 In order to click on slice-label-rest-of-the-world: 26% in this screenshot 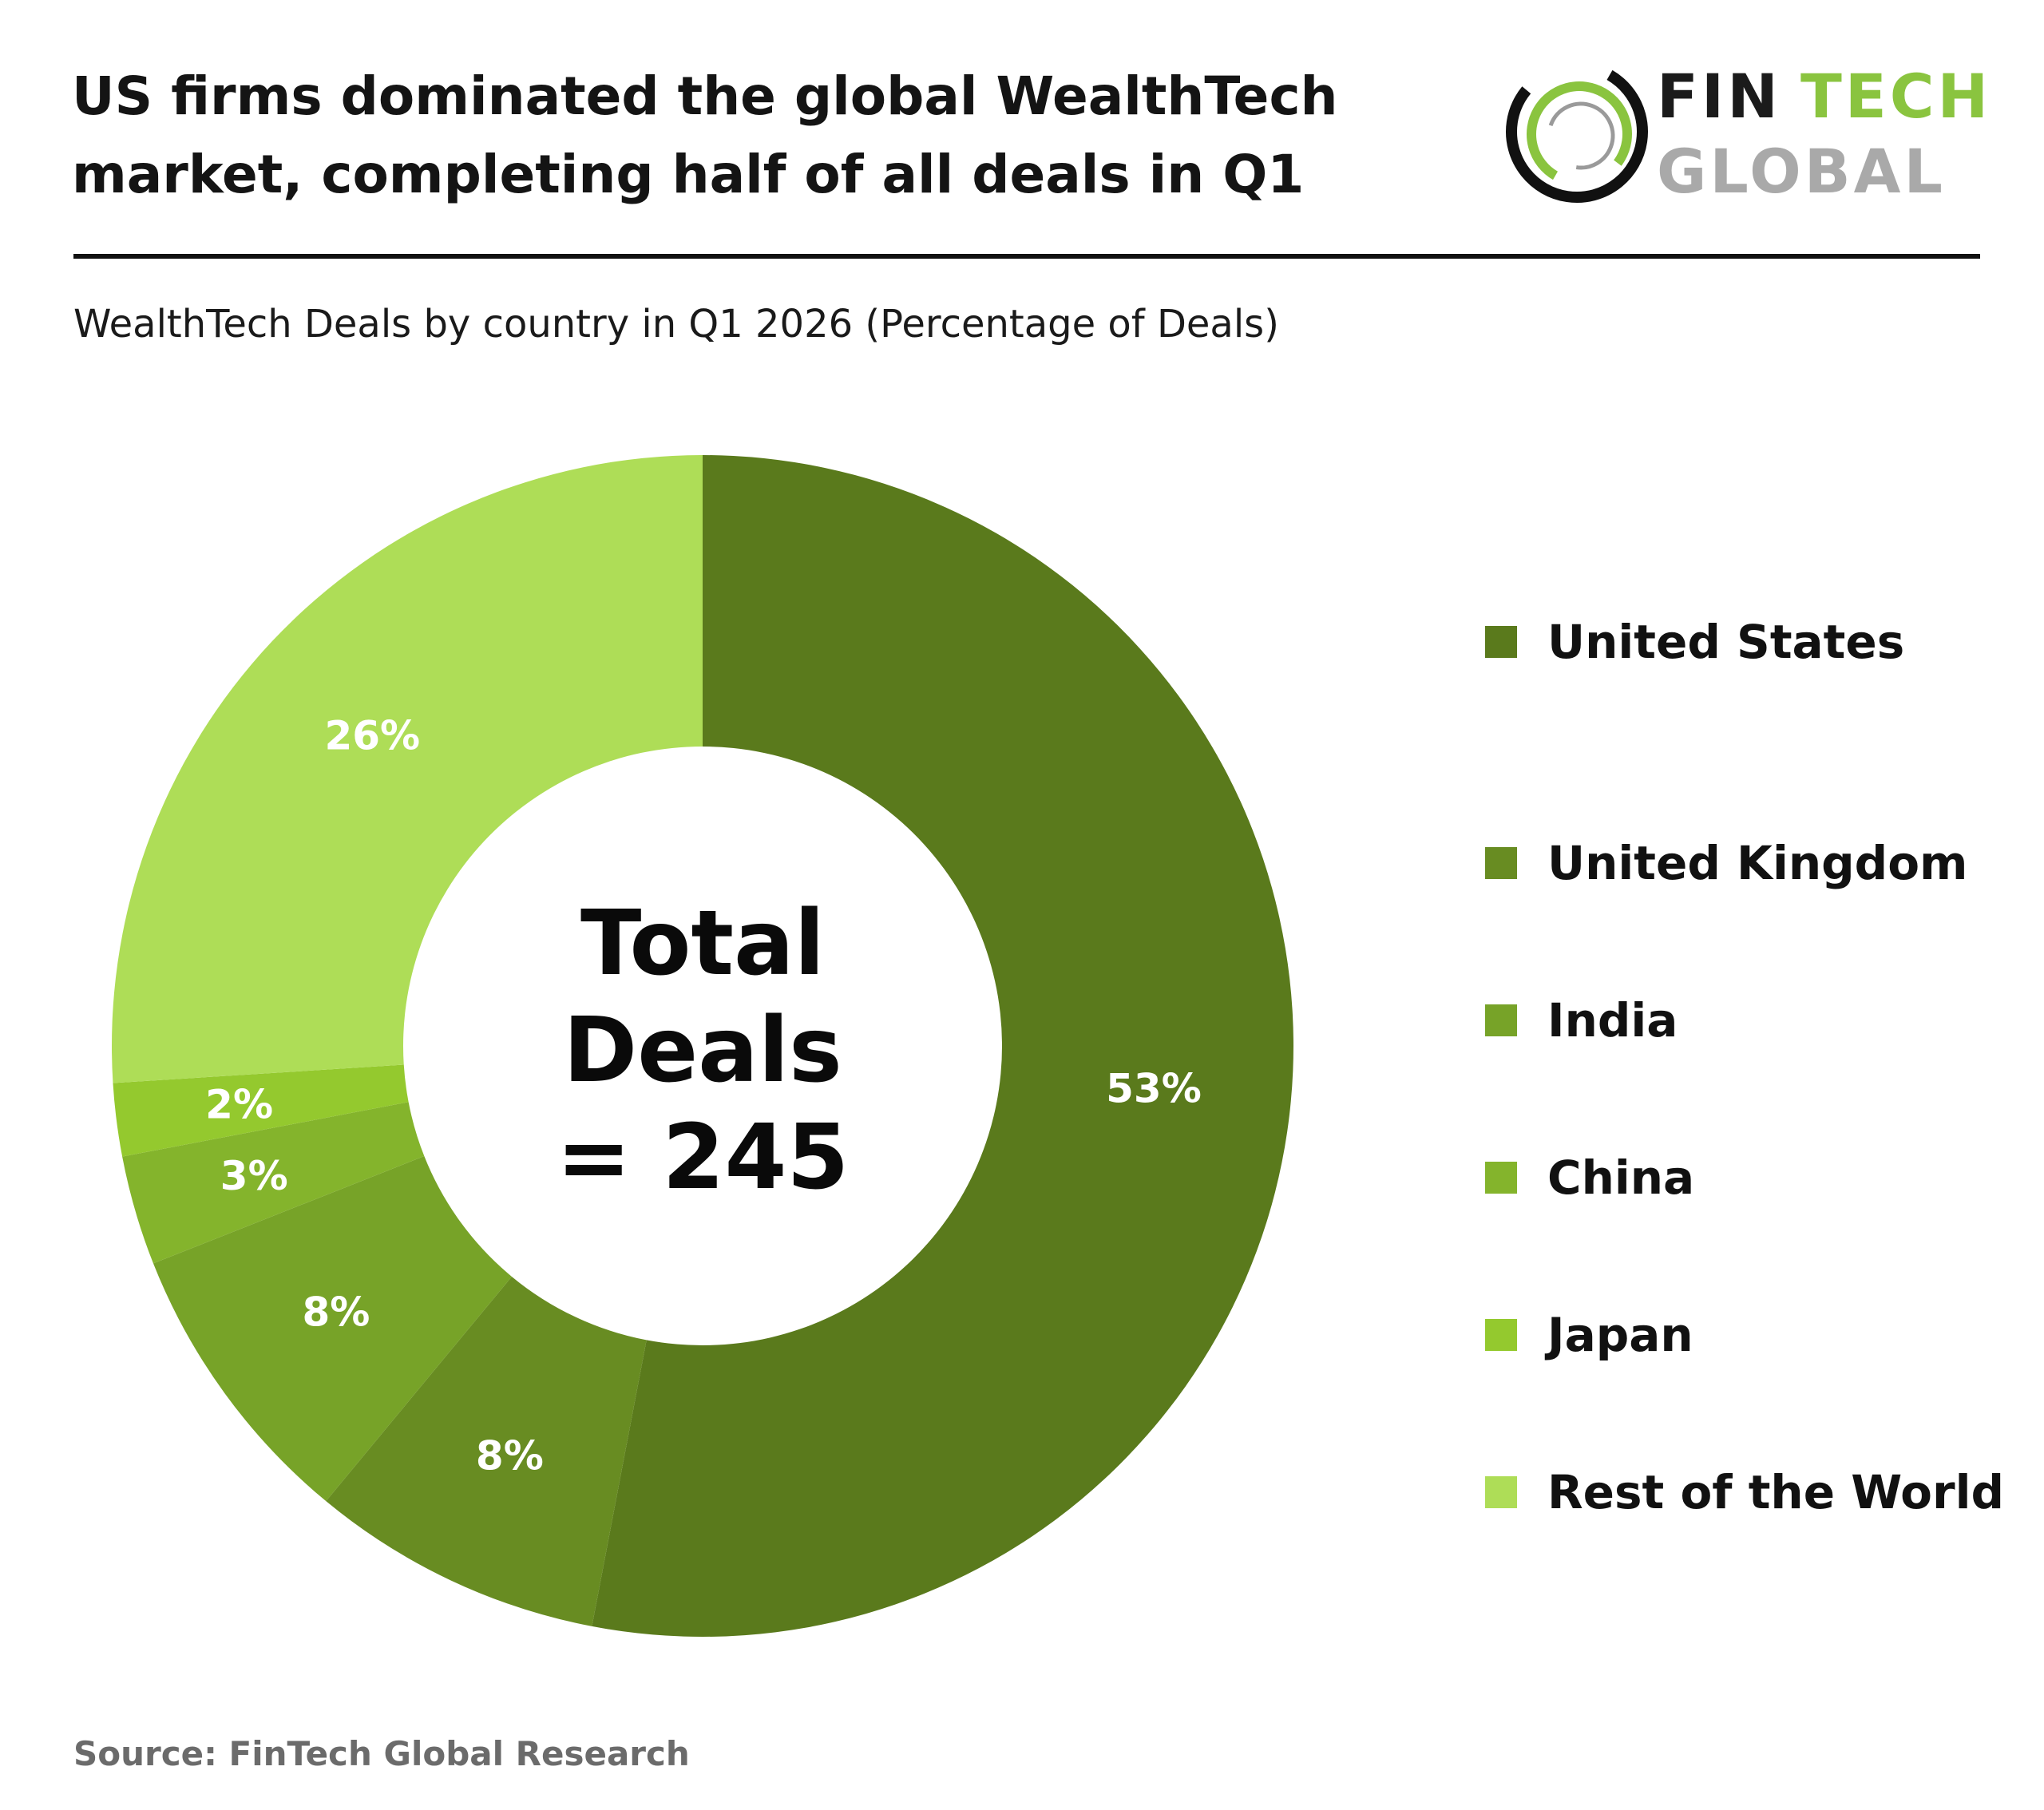, I will do `click(372, 736)`.